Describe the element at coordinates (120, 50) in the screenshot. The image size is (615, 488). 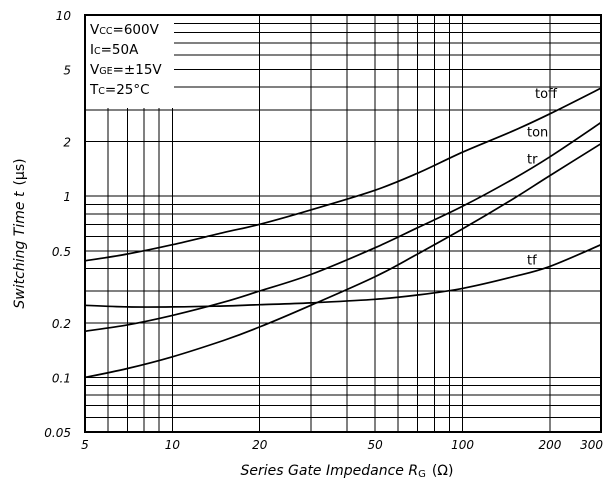
I see `condition-value: =50A` at that location.